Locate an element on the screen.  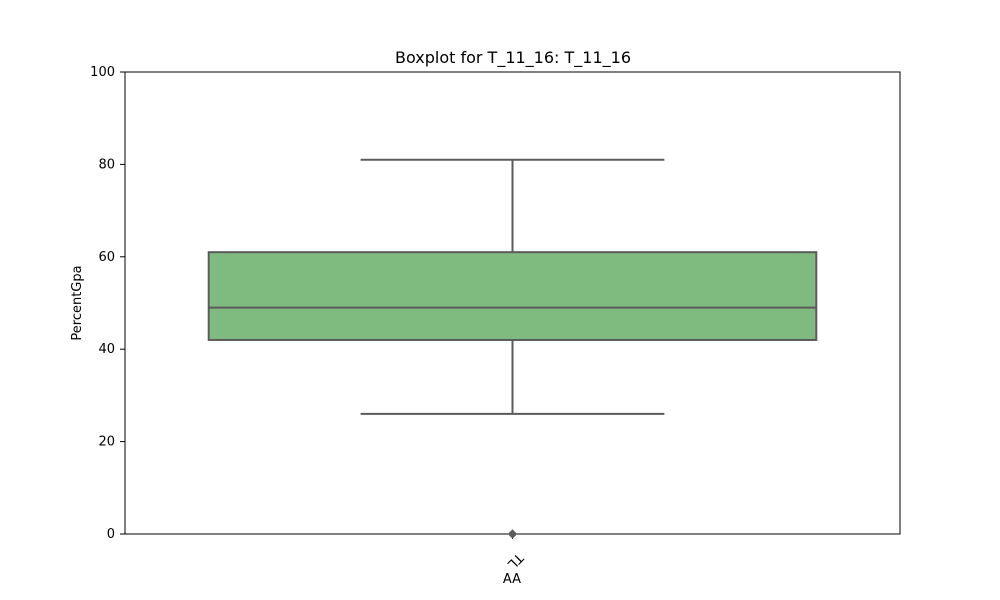
y-axis-label: PercentGpa is located at coordinates (77, 302).